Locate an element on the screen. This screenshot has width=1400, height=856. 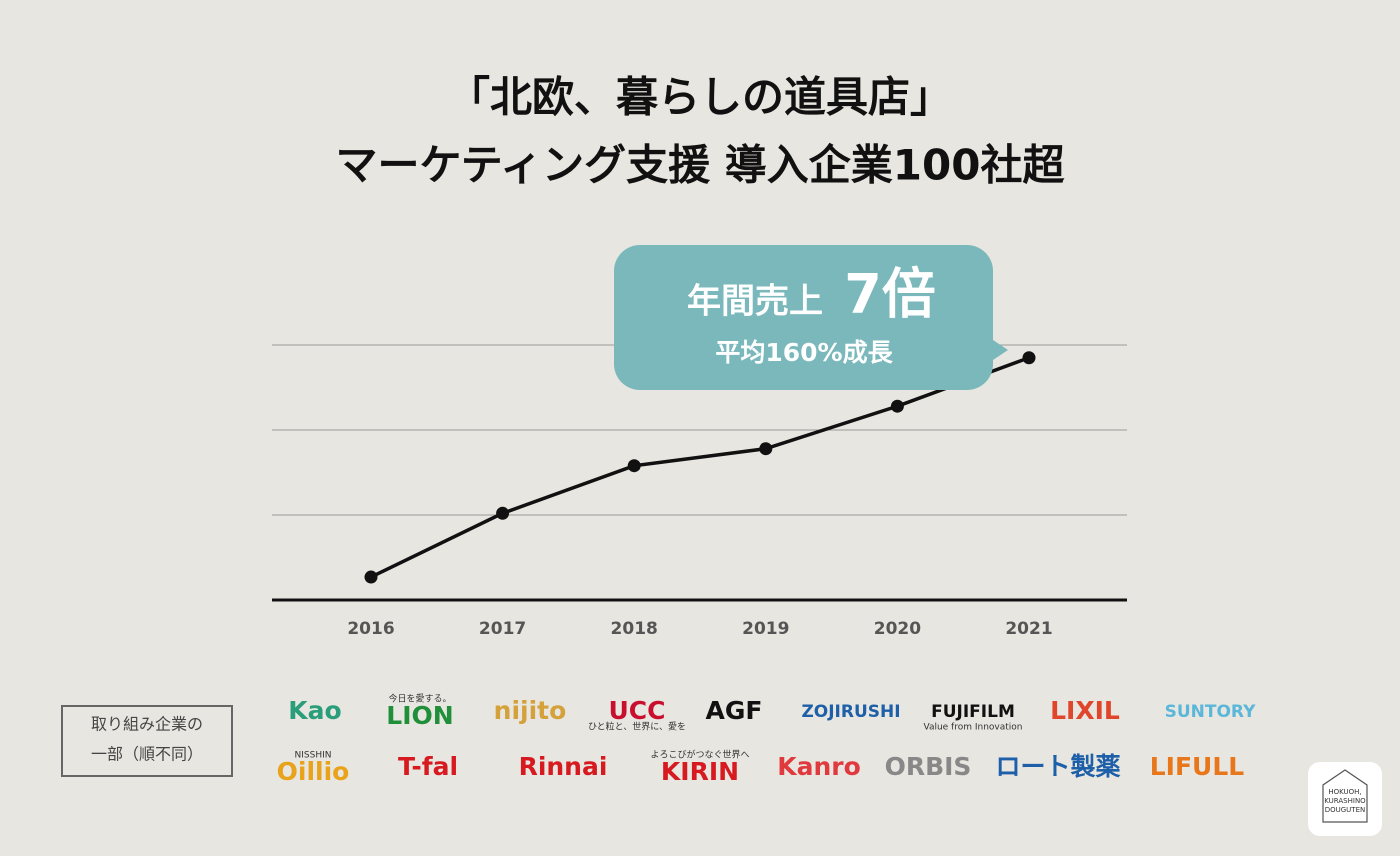
logo-sub: ひと粒と、世界に、愛を is located at coordinates (637, 727).